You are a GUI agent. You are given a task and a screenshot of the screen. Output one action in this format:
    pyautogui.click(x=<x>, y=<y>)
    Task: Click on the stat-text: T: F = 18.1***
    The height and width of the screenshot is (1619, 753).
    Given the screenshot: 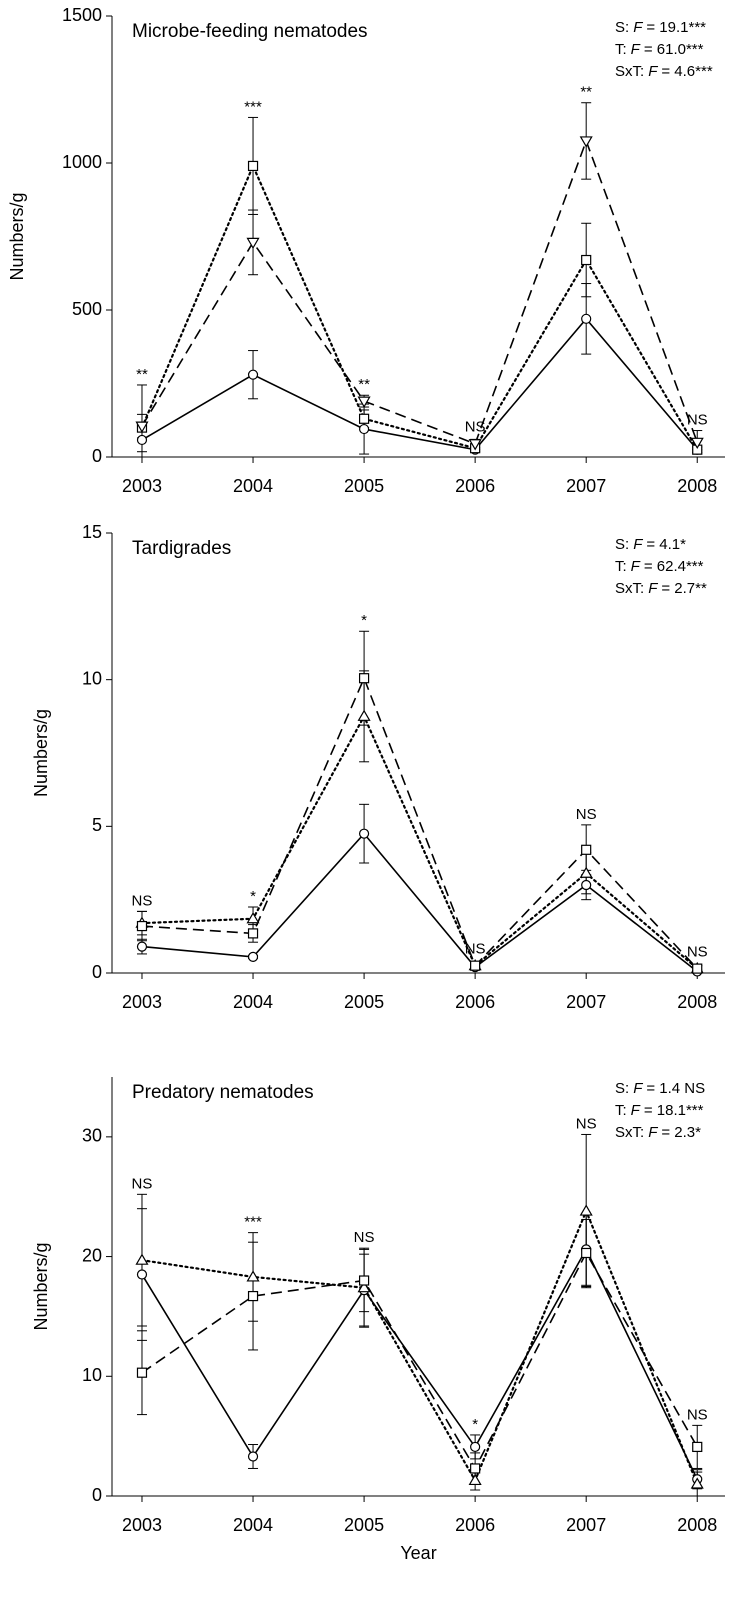 What is the action you would take?
    pyautogui.click(x=659, y=1110)
    